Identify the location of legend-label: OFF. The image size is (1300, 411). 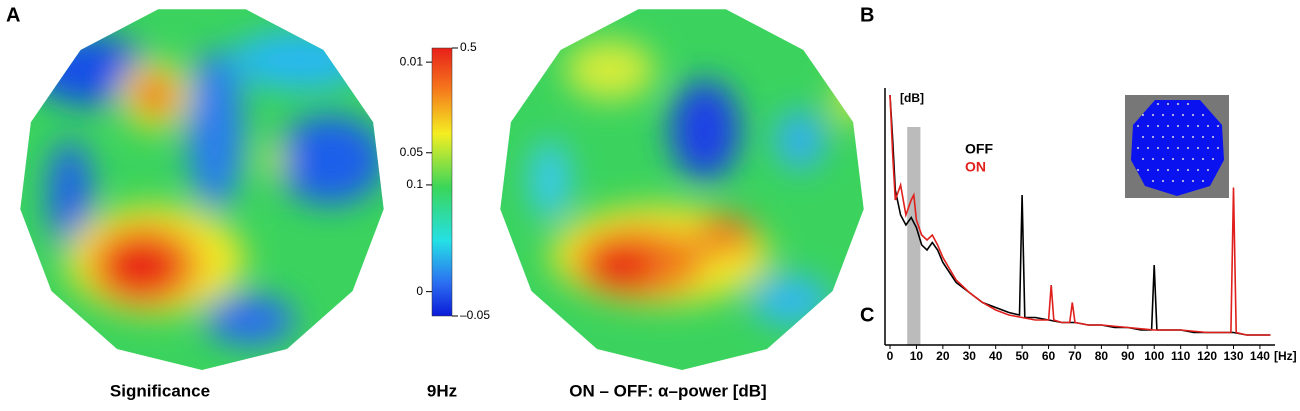
(979, 149).